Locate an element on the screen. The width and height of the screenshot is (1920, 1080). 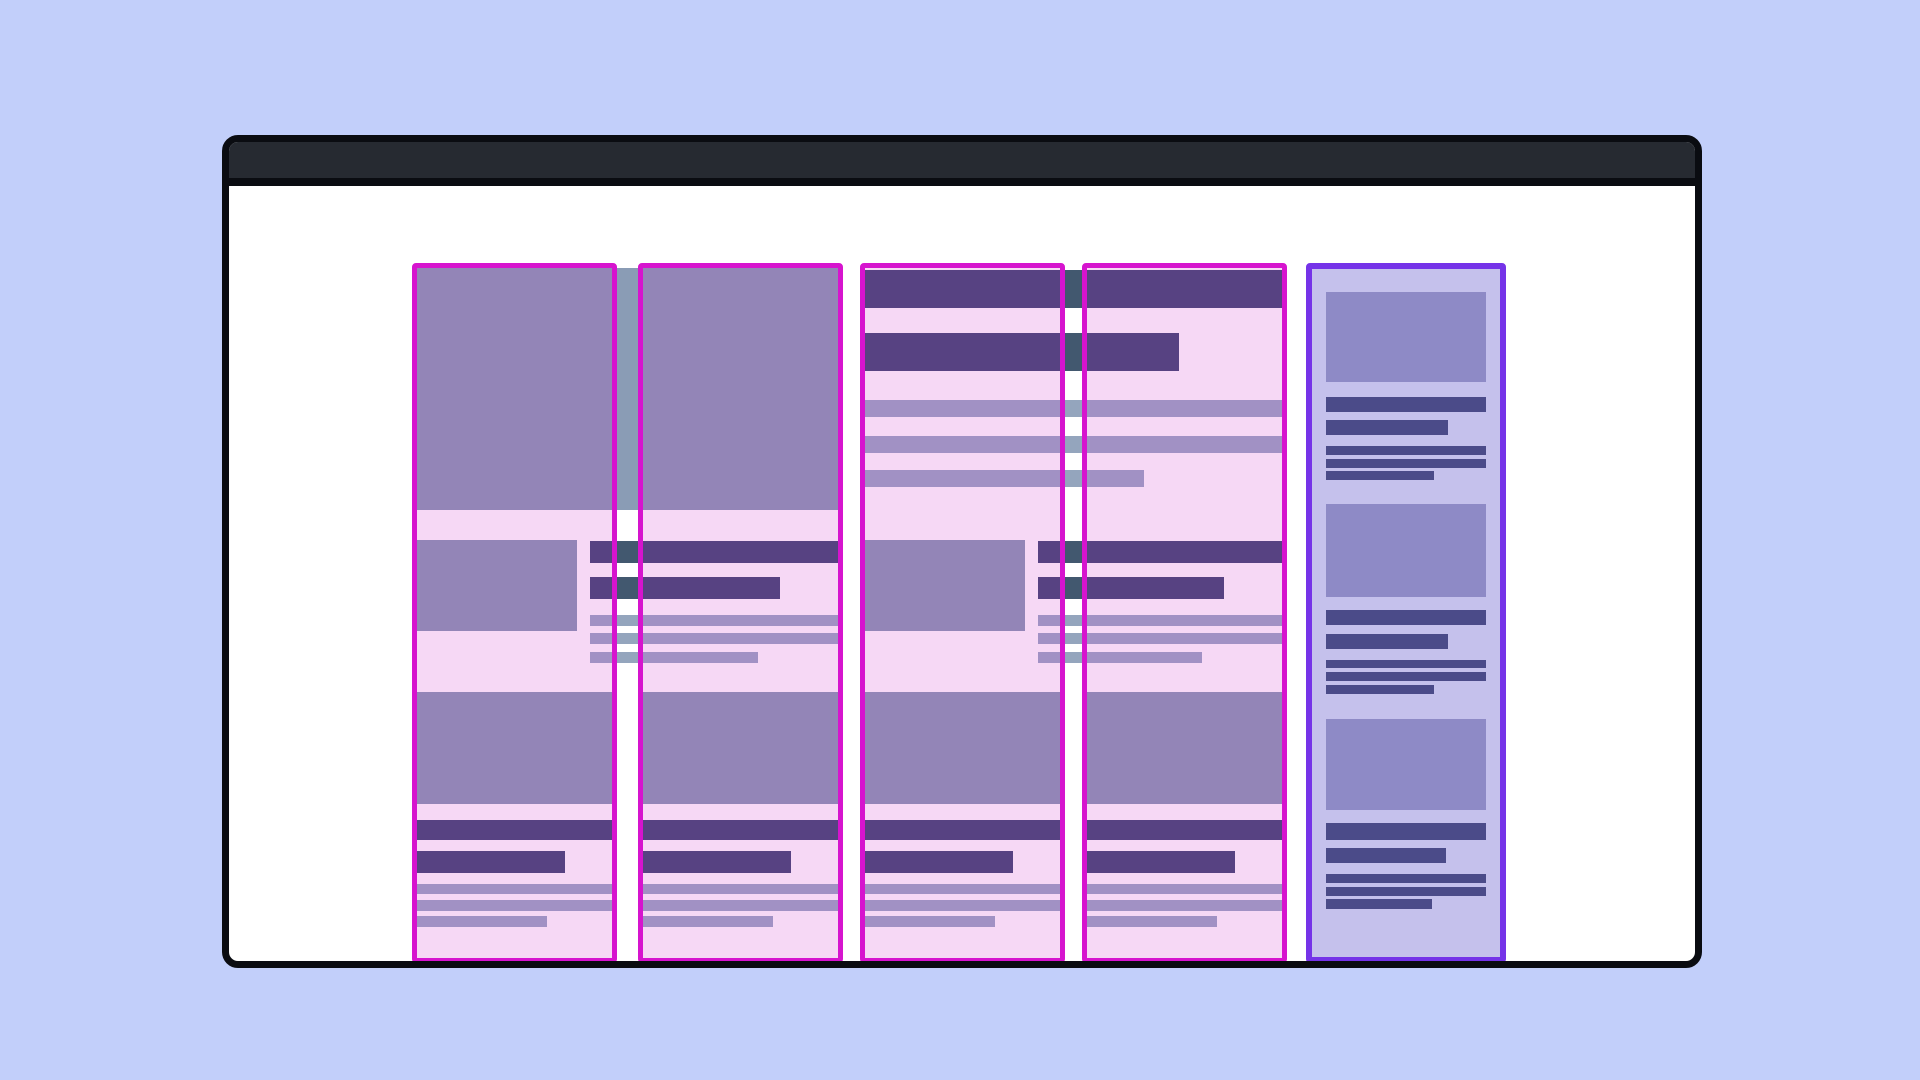
hero-image-block is located at coordinates (514, 389).